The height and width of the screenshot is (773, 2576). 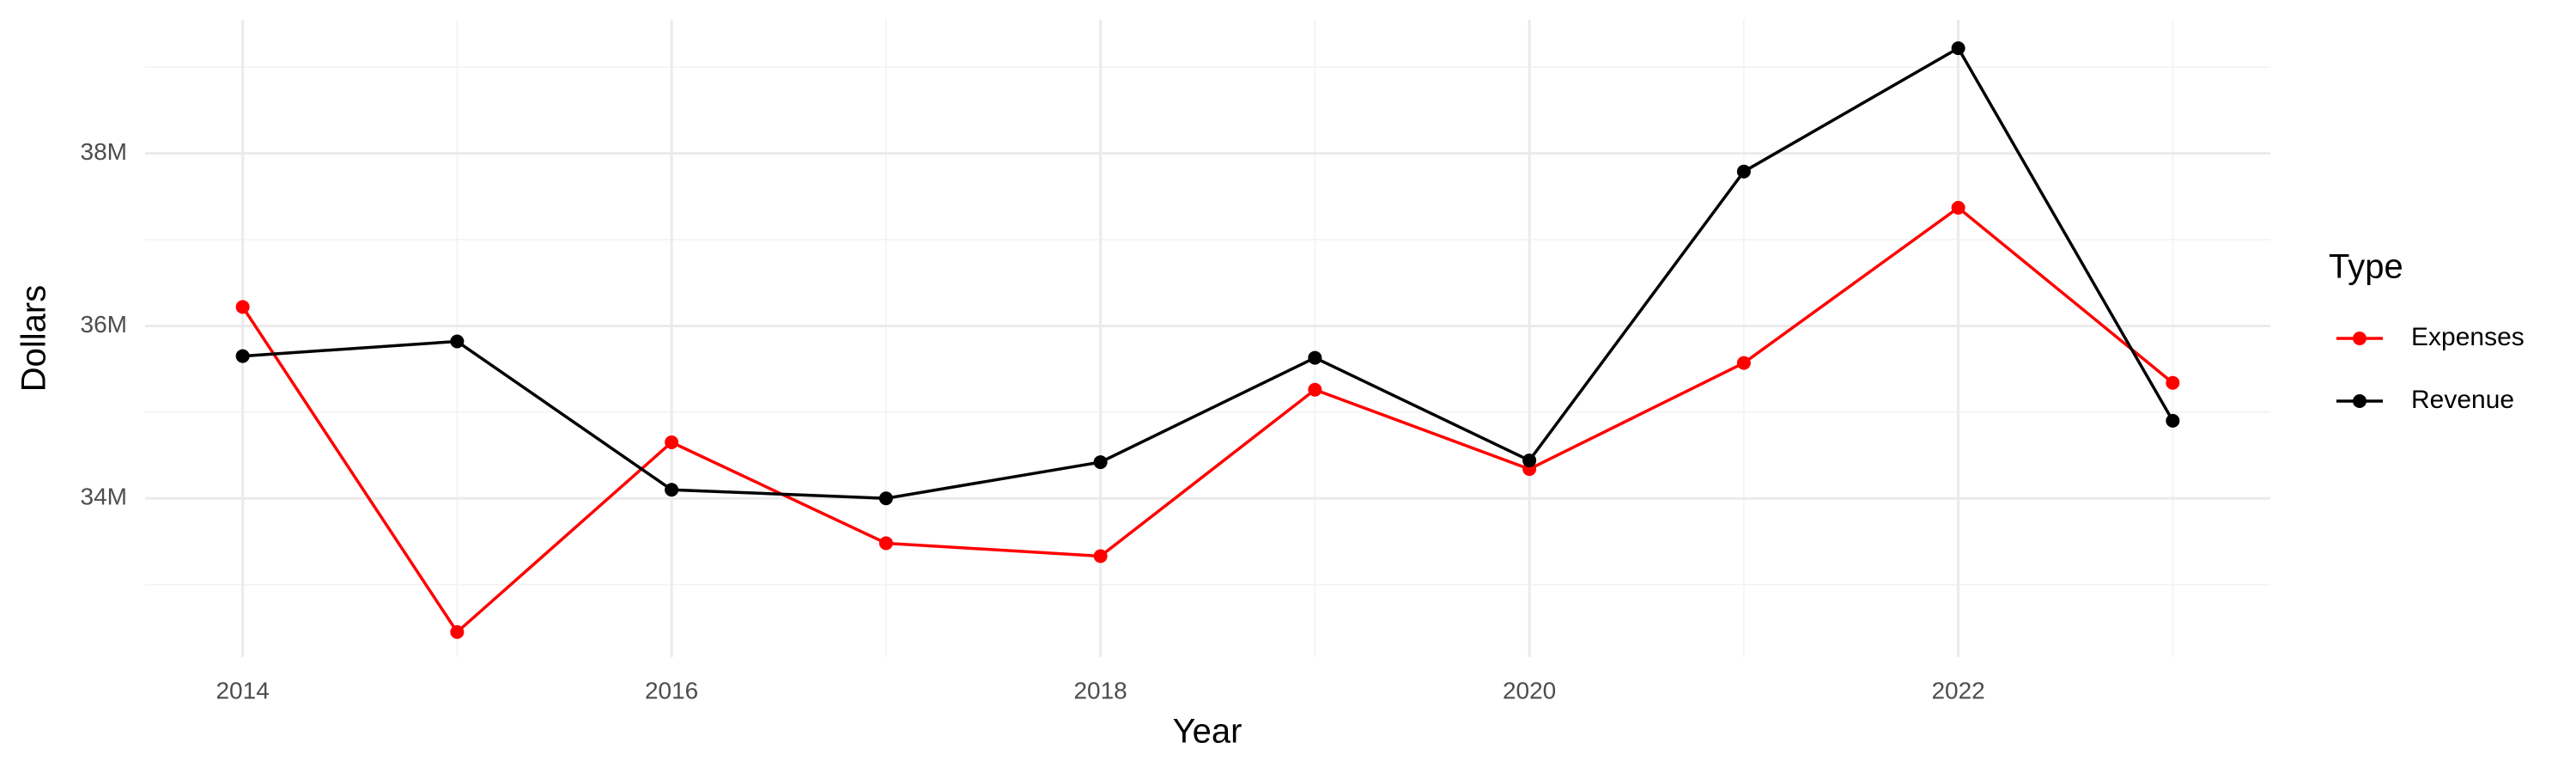 I want to click on legend-label: Expenses, so click(x=2467, y=337).